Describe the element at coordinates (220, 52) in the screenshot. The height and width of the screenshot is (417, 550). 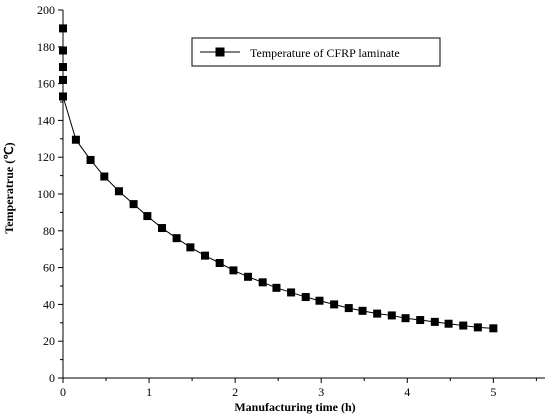
I see `legend-marker-square` at that location.